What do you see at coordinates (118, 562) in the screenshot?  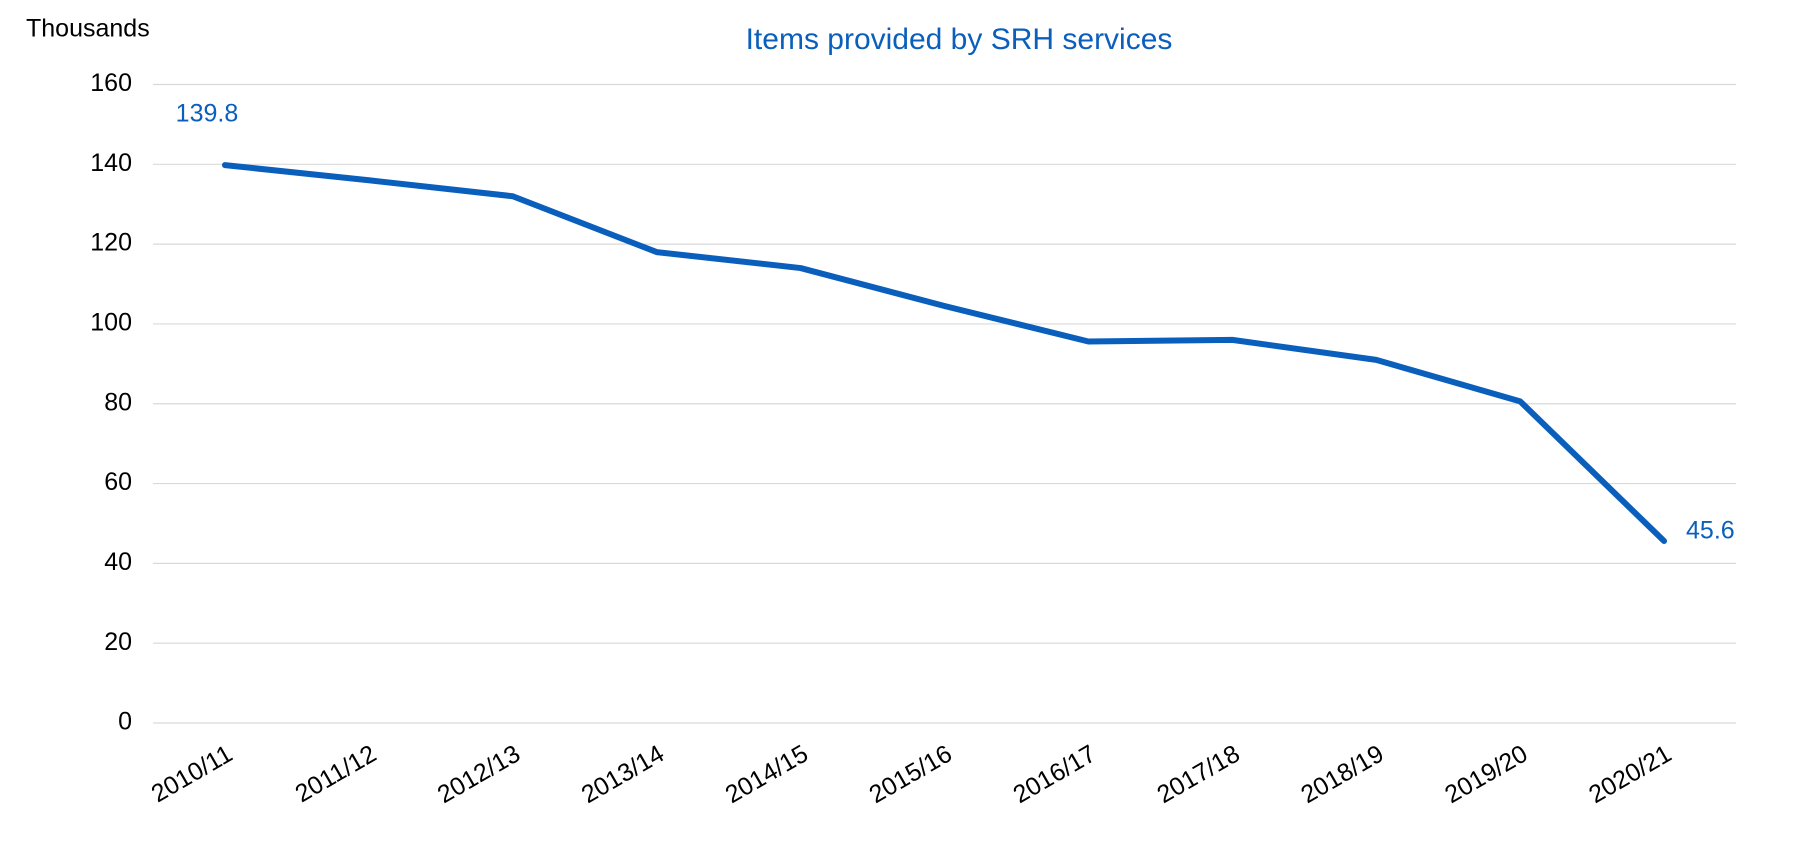 I see `y-tick-label: 40` at bounding box center [118, 562].